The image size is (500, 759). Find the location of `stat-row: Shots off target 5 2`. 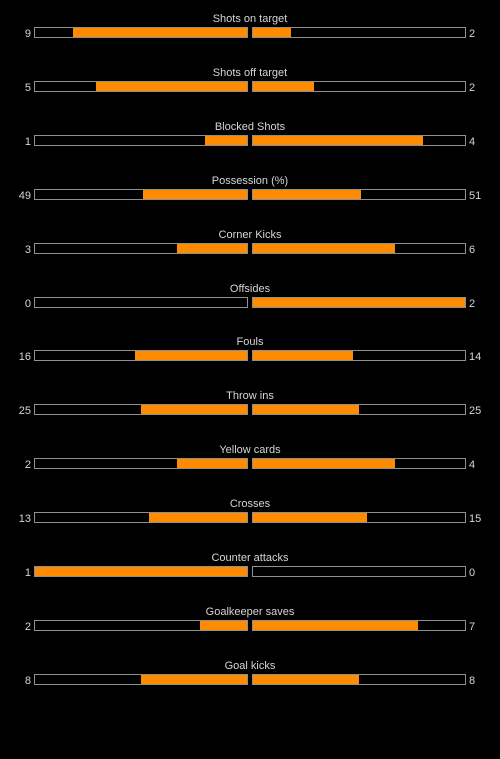

stat-row: Shots off target 5 2 is located at coordinates (250, 86).